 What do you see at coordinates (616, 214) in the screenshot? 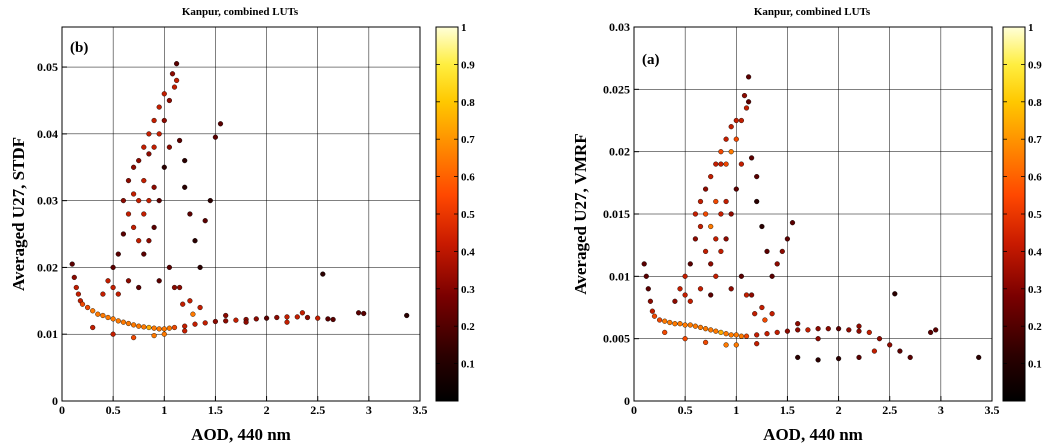
I see `y-tick-label: 0.015` at bounding box center [616, 214].